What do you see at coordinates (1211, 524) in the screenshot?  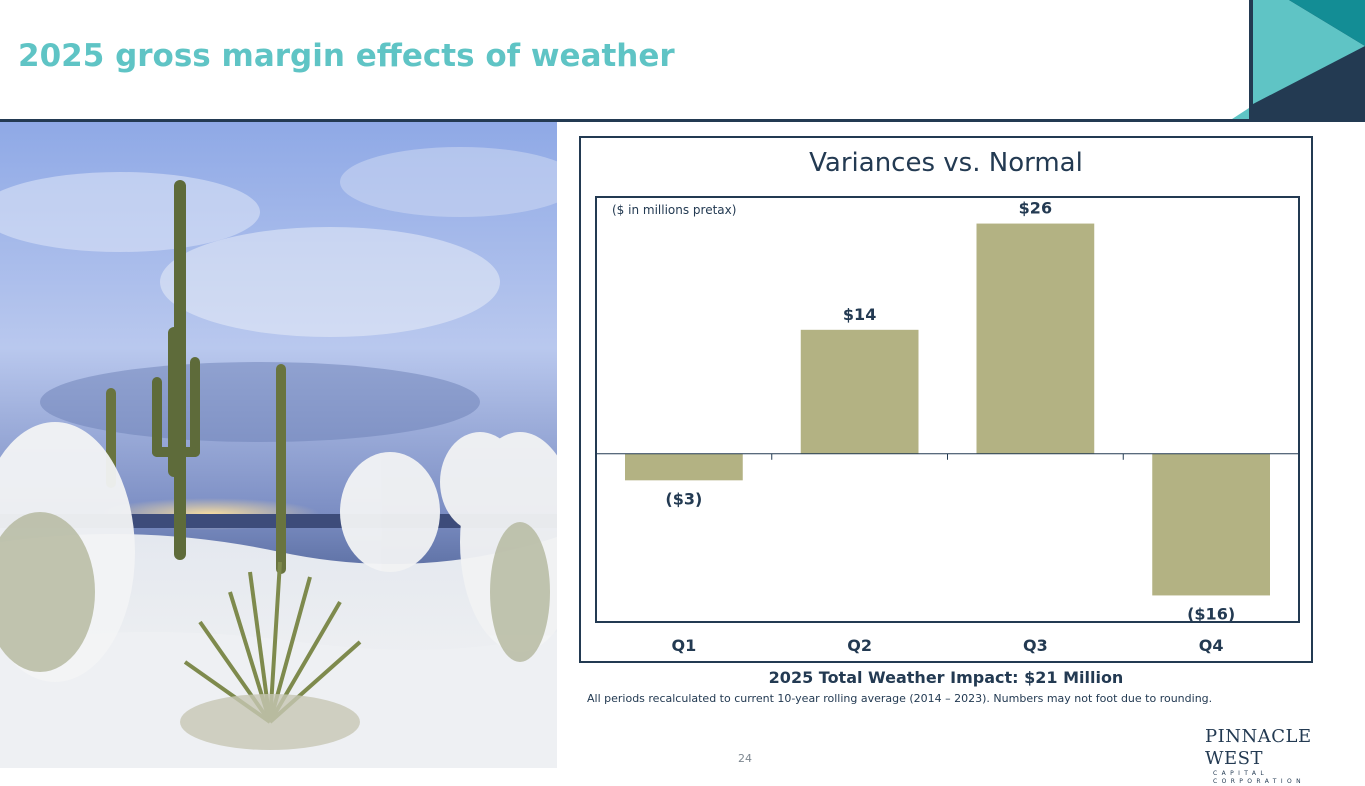 I see `bar-q4` at bounding box center [1211, 524].